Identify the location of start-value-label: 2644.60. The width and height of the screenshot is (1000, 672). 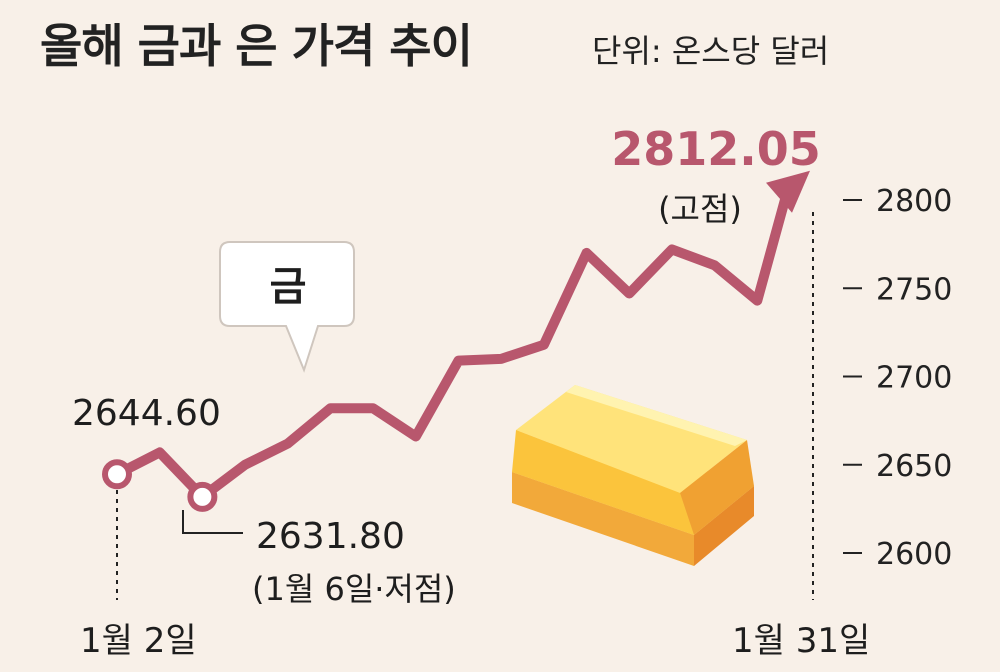
(146, 413).